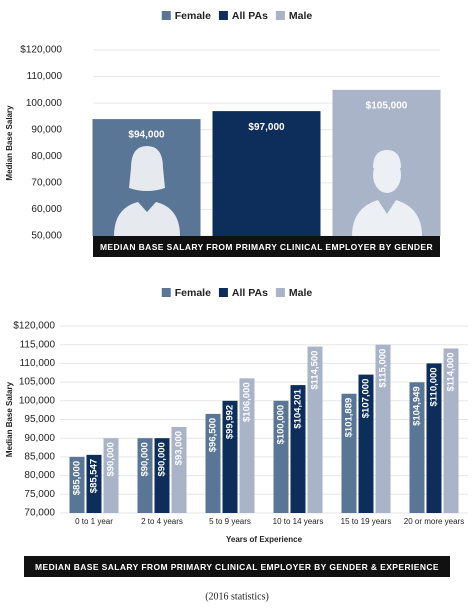 Image resolution: width=474 pixels, height=614 pixels. What do you see at coordinates (37, 382) in the screenshot?
I see `y-tick-label: 105,000` at bounding box center [37, 382].